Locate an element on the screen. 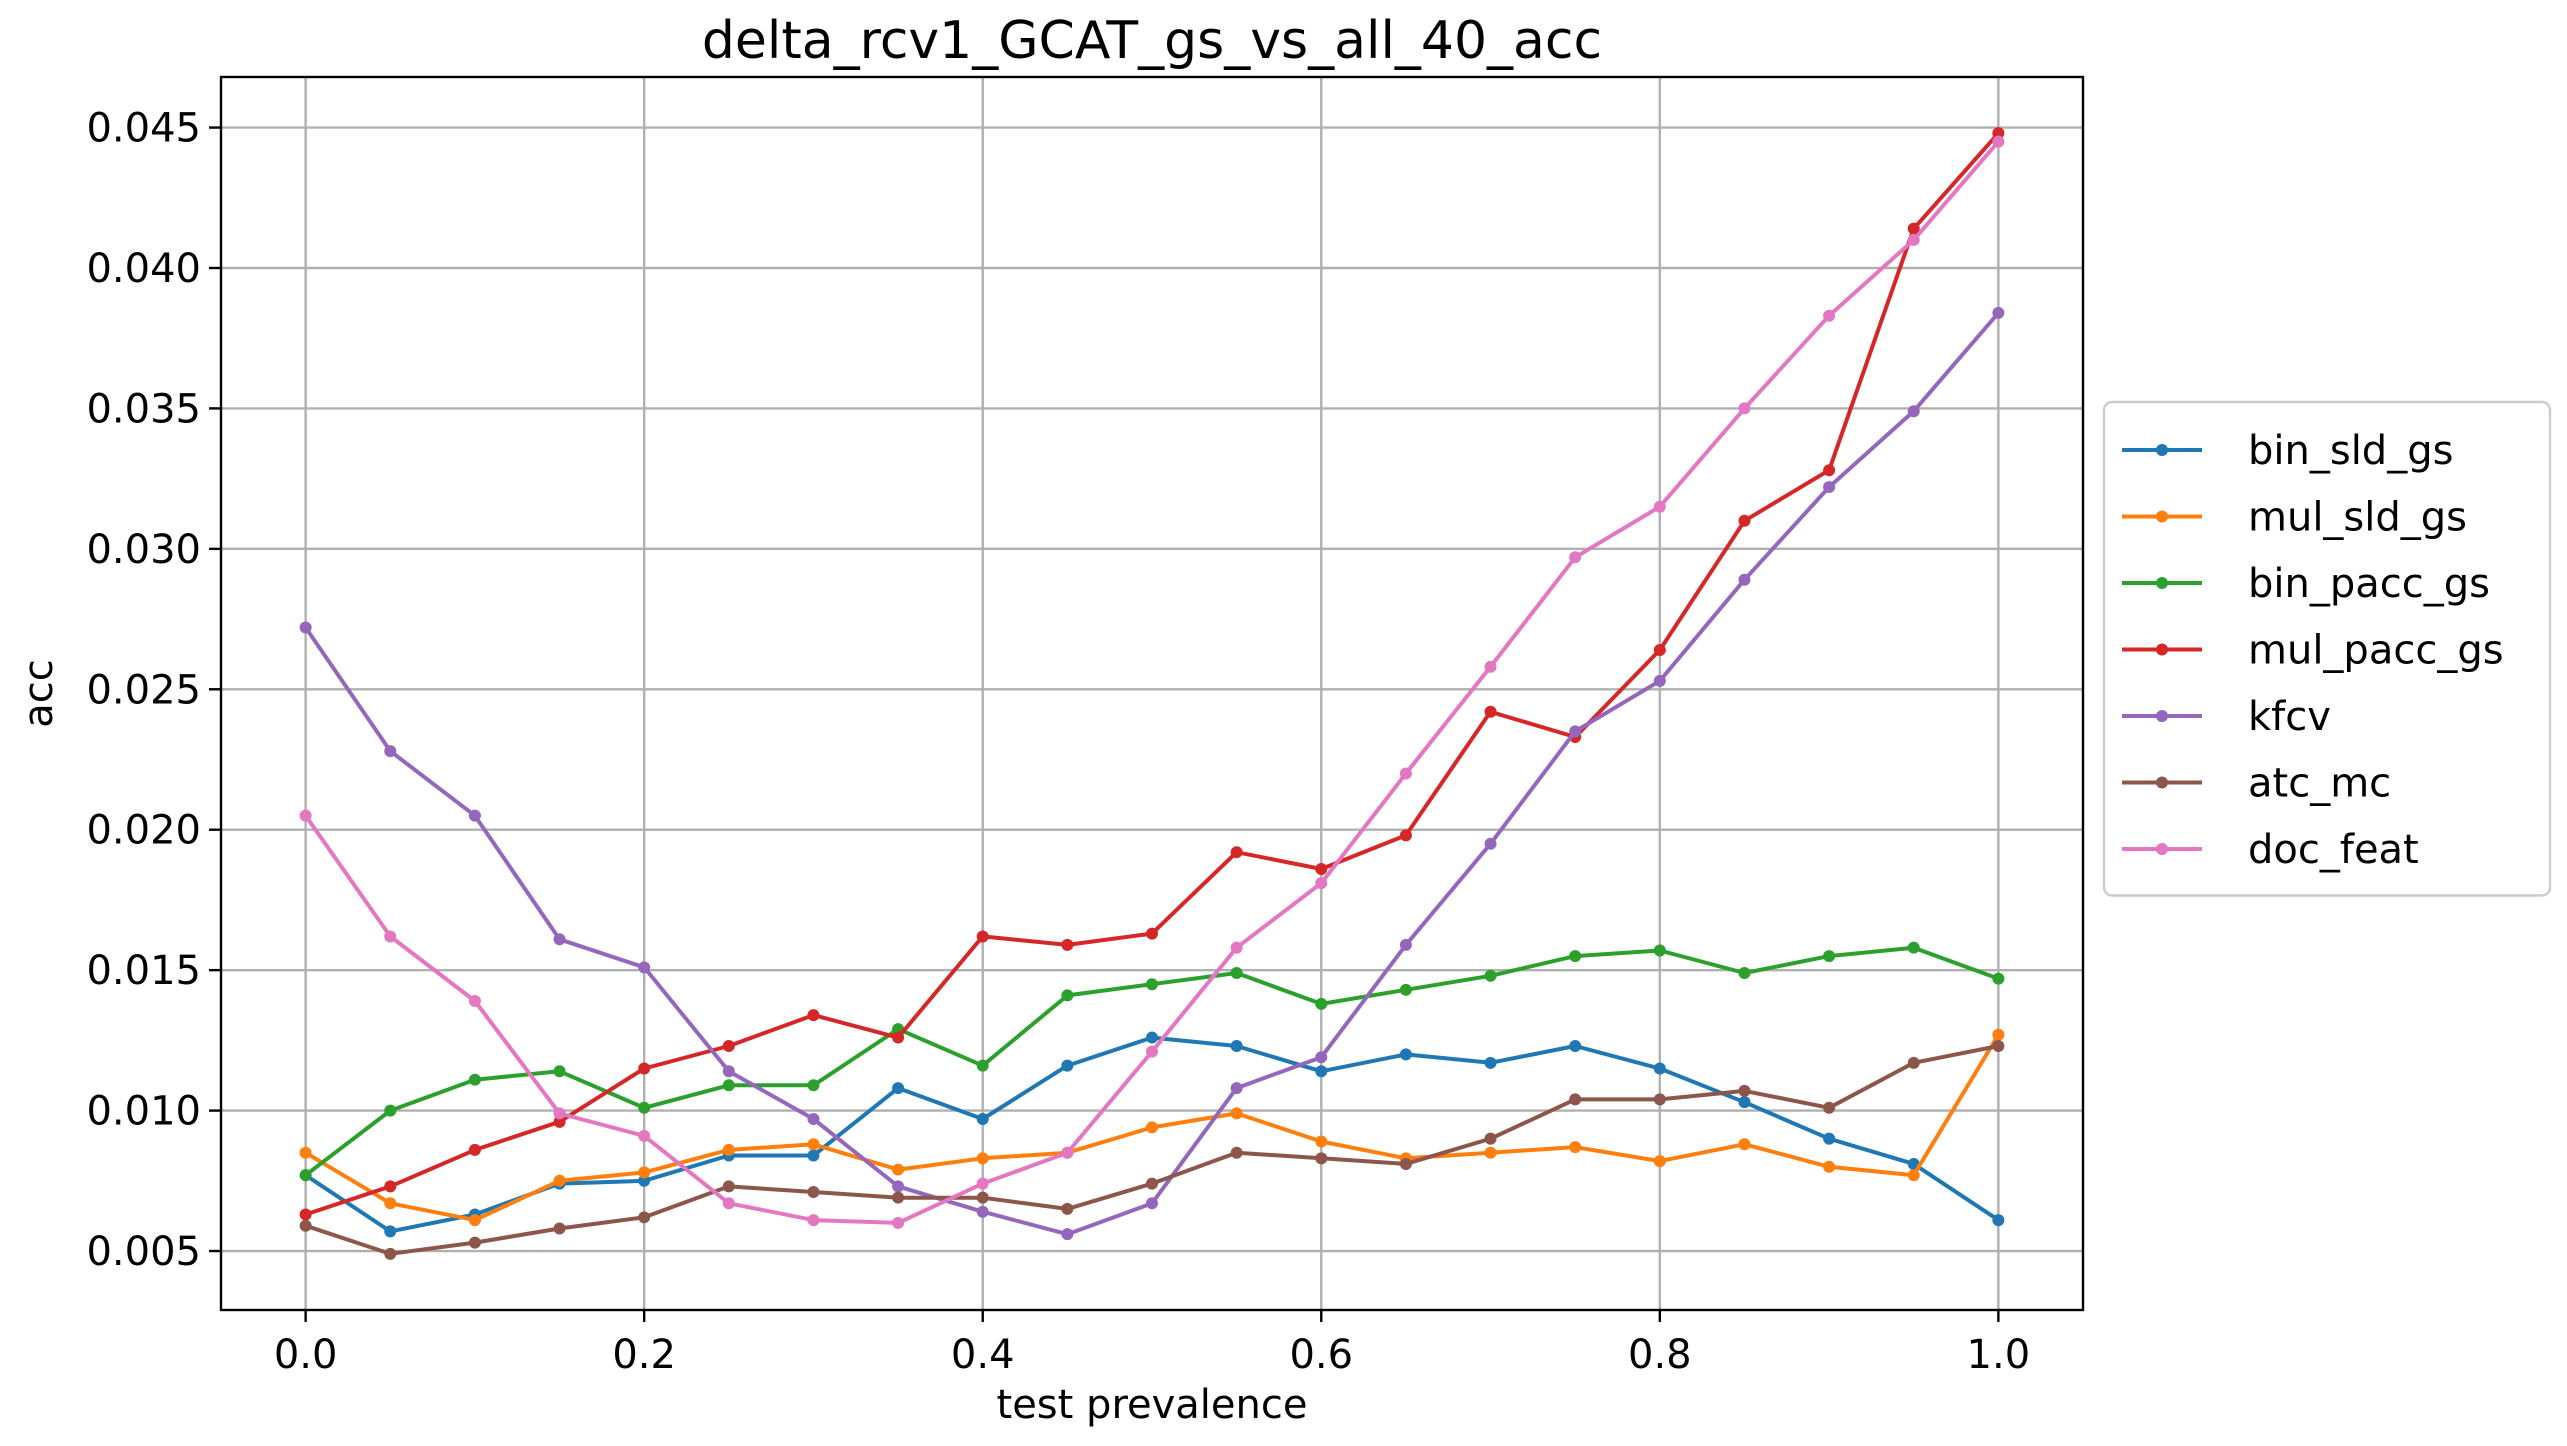  series-atc_mc is located at coordinates (1152, 1149).